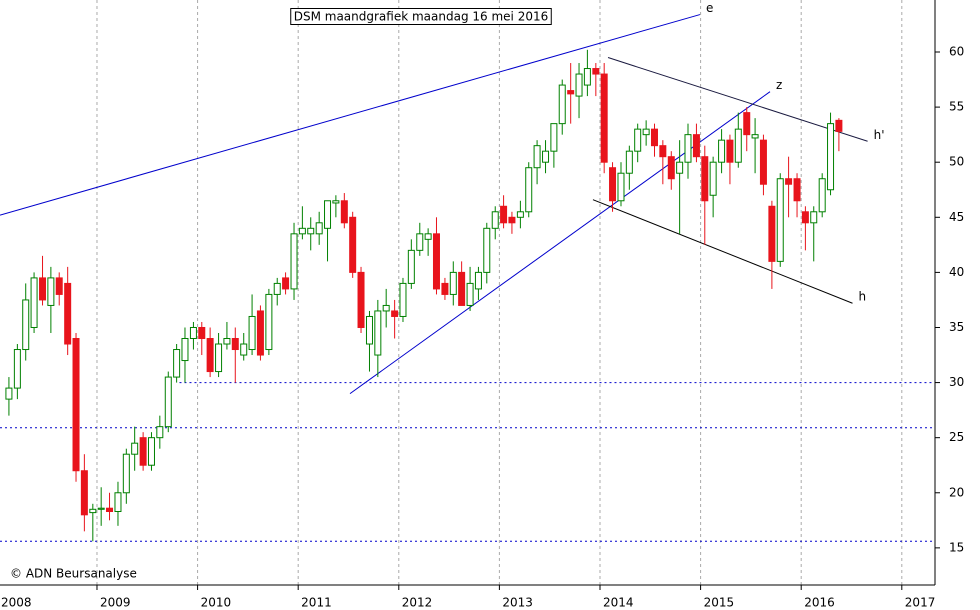 The image size is (980, 610). Describe the element at coordinates (819, 603) in the screenshot. I see `x-tick-label: 2016` at that location.